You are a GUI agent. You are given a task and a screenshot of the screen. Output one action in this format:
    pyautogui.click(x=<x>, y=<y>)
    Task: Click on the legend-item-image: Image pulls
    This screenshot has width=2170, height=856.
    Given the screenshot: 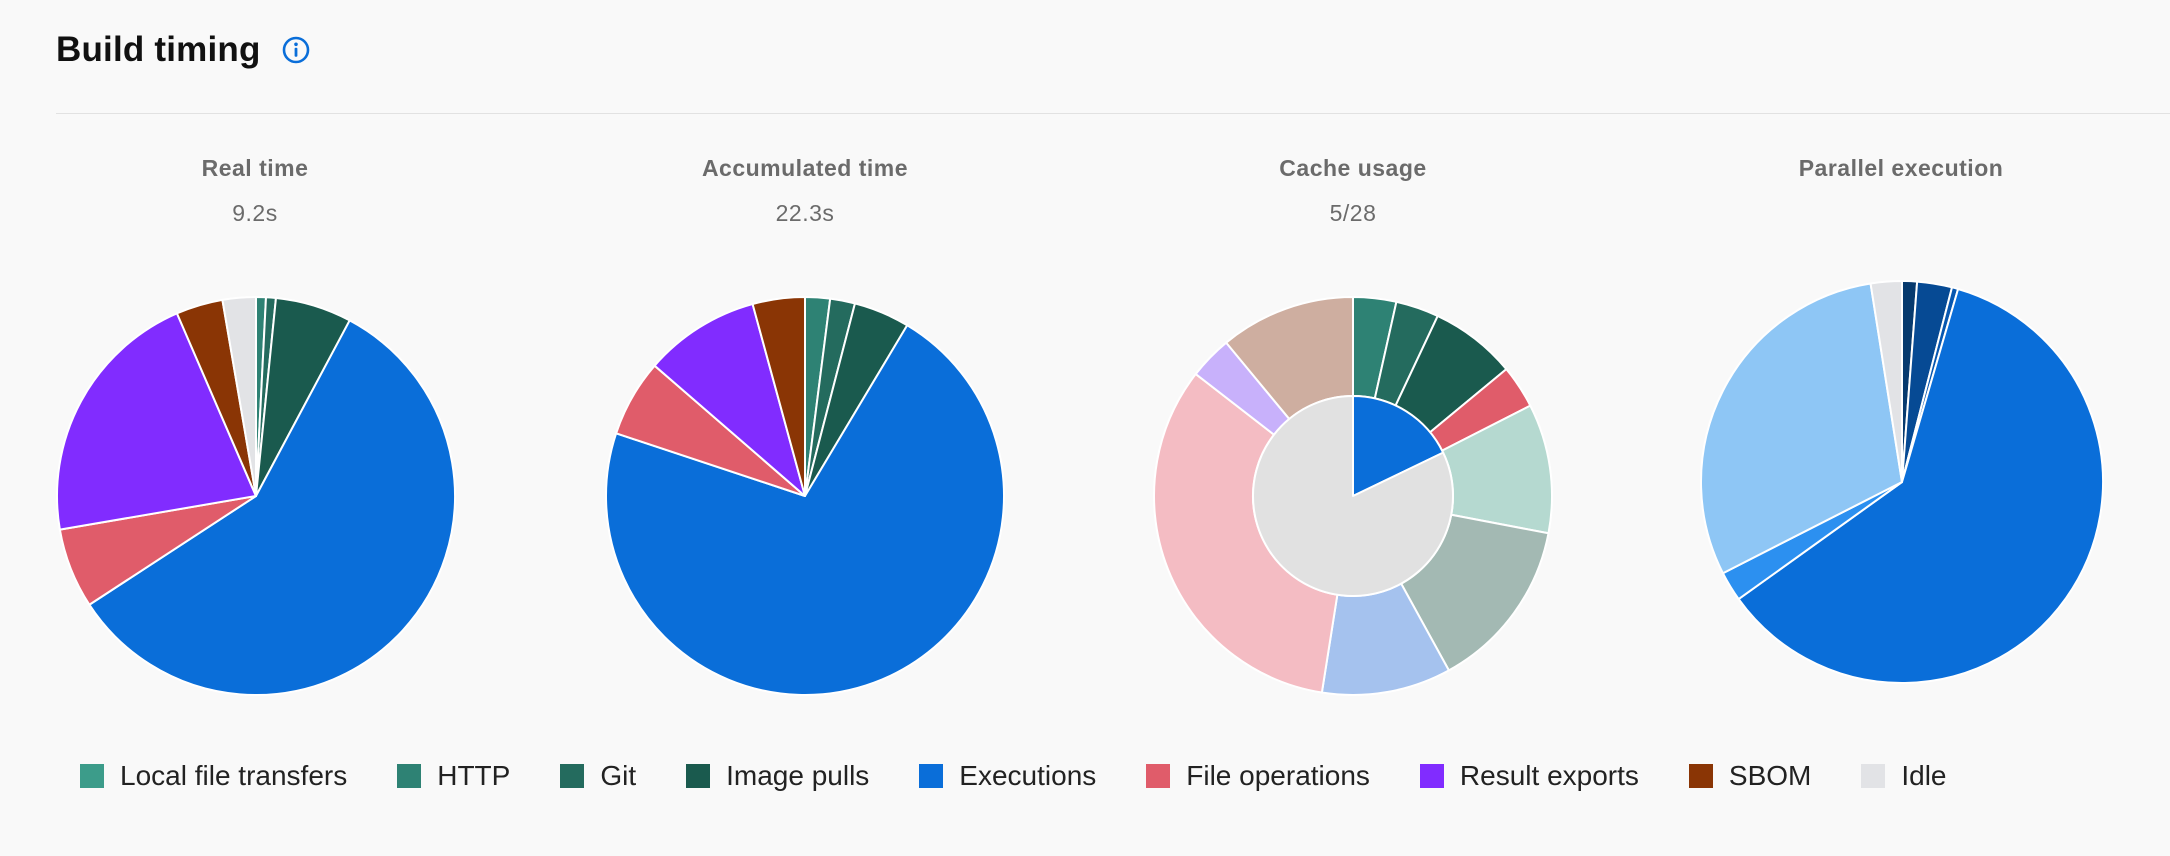 What is the action you would take?
    pyautogui.click(x=777, y=776)
    